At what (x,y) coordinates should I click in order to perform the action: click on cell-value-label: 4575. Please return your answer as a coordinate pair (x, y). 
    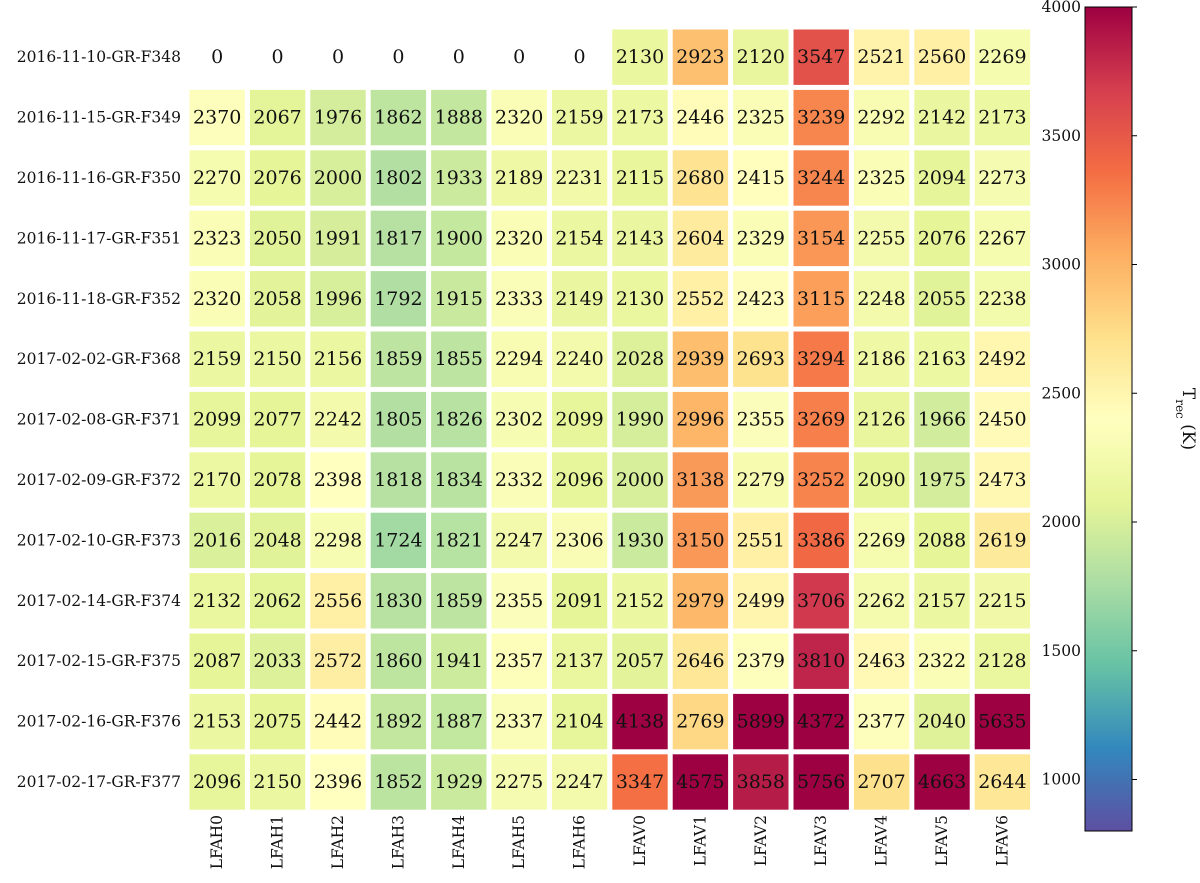
    Looking at the image, I should click on (700, 782).